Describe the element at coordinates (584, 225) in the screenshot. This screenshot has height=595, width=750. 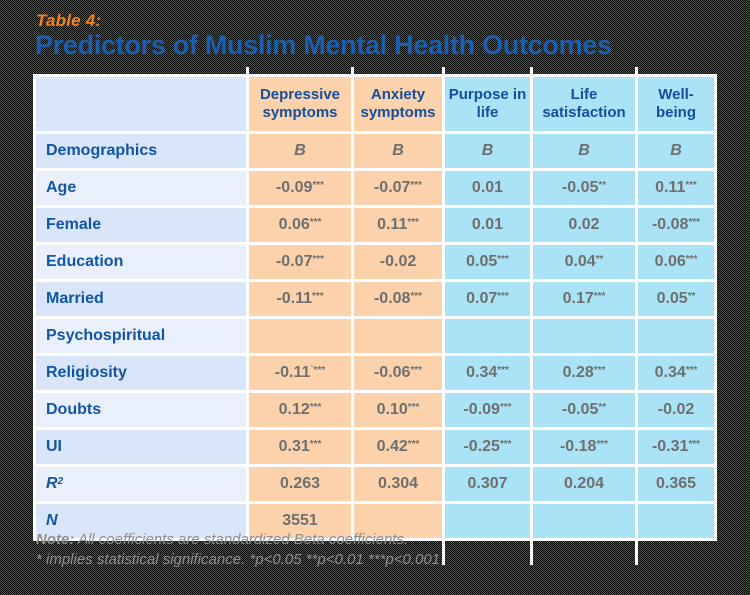
I see `stat-value-cell: 0.02` at that location.